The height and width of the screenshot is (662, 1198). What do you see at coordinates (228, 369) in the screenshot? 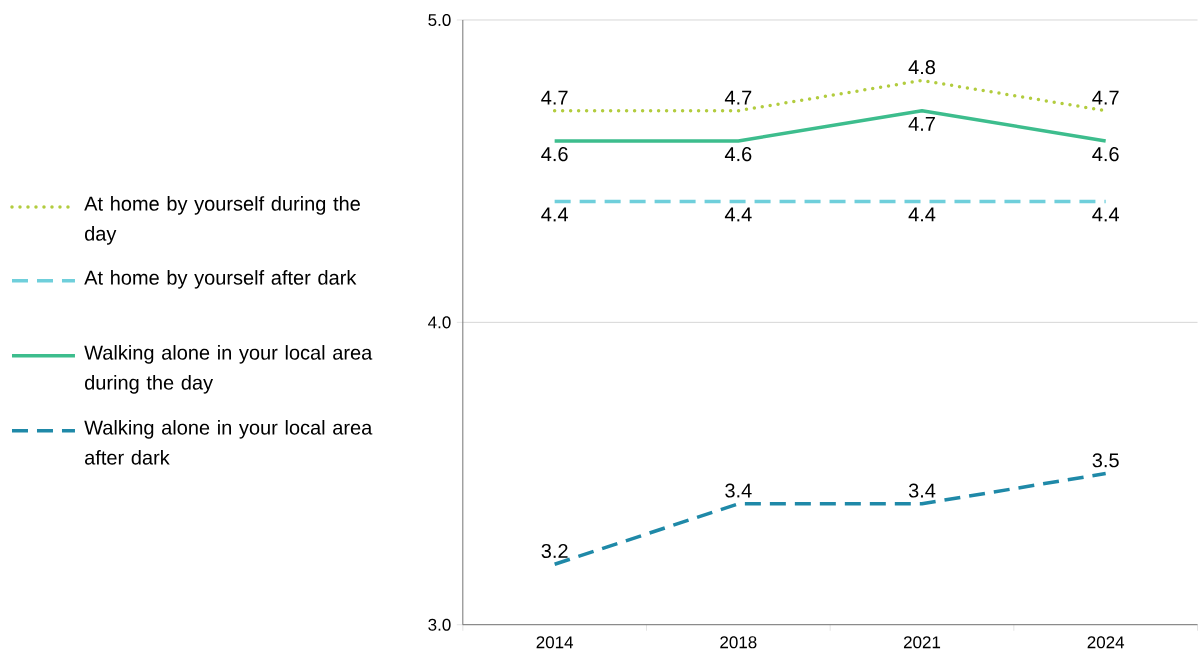
I see `legend-label: Walking alone in your local area during the day` at bounding box center [228, 369].